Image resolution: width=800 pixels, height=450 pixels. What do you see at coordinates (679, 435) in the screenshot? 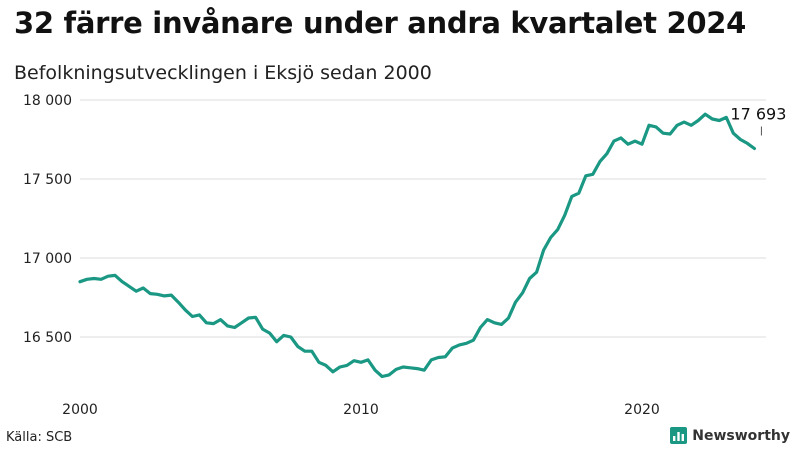
I see `bar-chart-logo-icon` at bounding box center [679, 435].